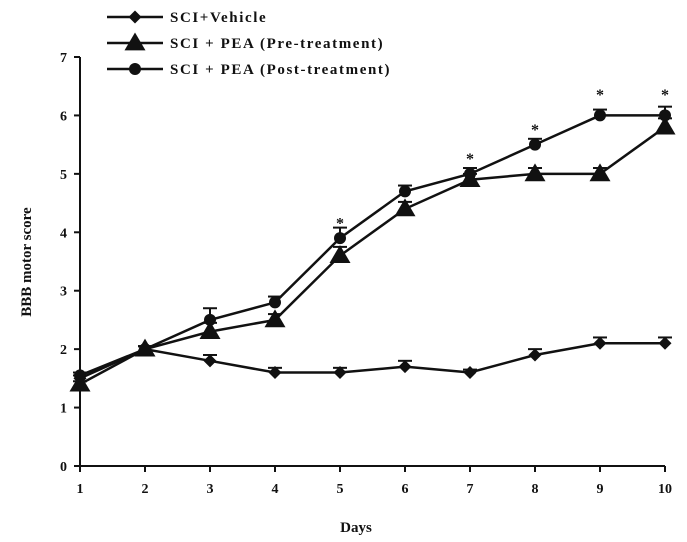 The width and height of the screenshot is (687, 542). I want to click on legend-label: SCI + PEA (Post-treatment), so click(280, 70).